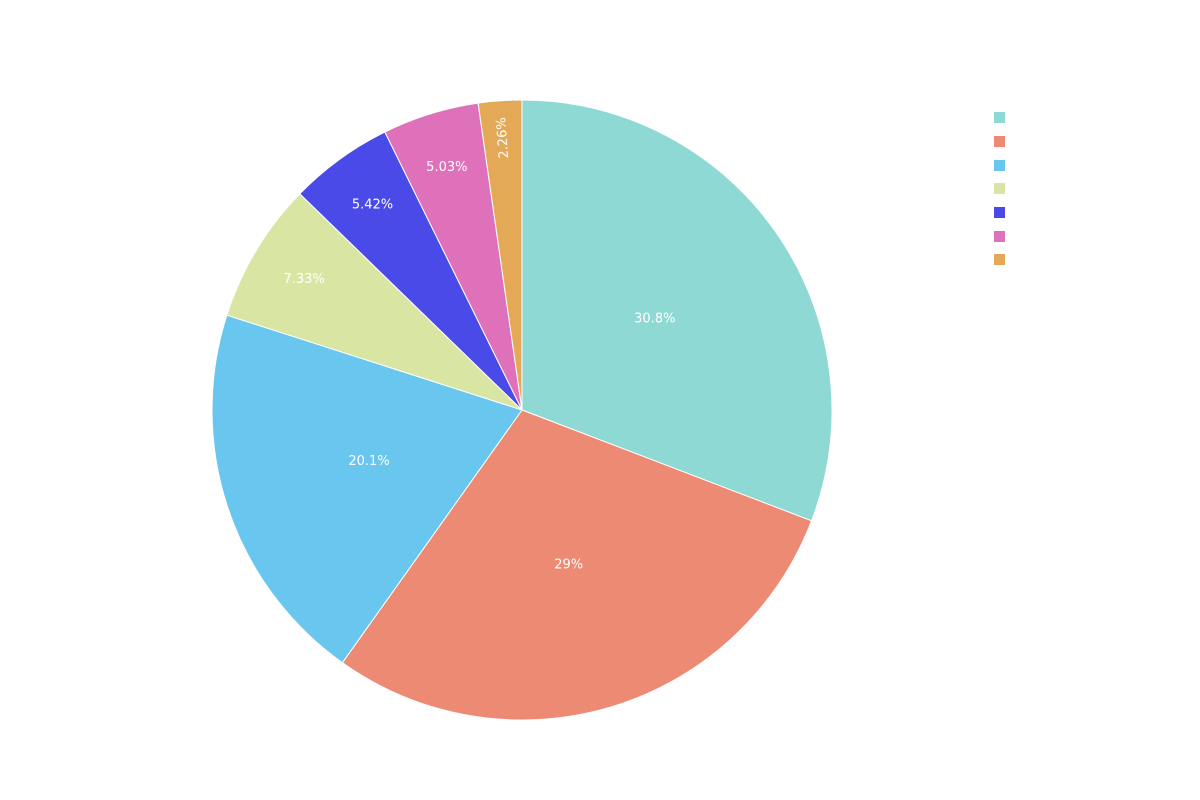 The width and height of the screenshot is (1200, 800). I want to click on slice-value-label: 5.03%, so click(446, 167).